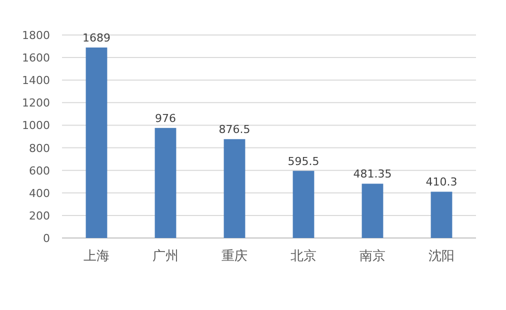 Image resolution: width=506 pixels, height=310 pixels. Describe the element at coordinates (36, 125) in the screenshot. I see `y-tick-label: 1000` at that location.